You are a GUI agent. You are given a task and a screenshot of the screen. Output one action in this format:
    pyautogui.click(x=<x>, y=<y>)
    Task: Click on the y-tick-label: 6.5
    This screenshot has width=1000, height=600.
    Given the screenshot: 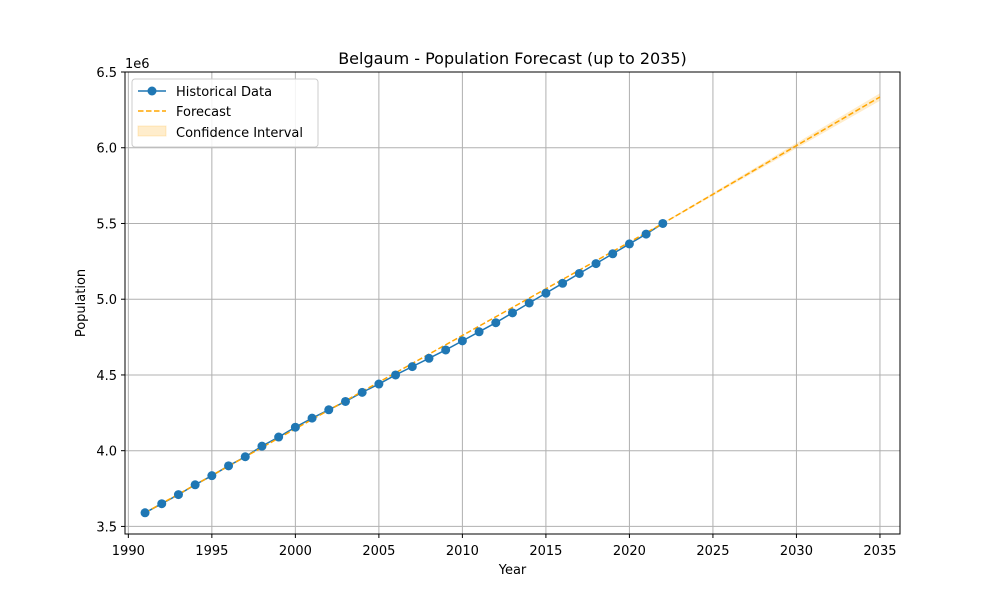 What is the action you would take?
    pyautogui.click(x=106, y=73)
    